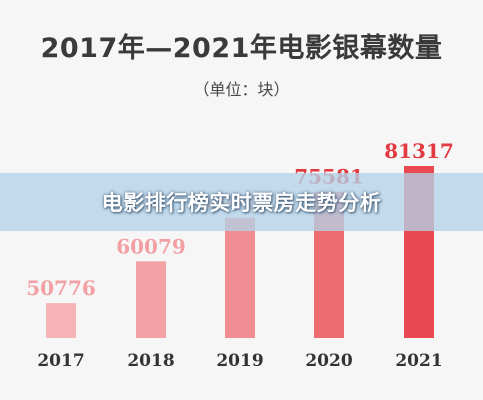 Image resolution: width=483 pixels, height=400 pixels. I want to click on bar-2017, so click(61, 320).